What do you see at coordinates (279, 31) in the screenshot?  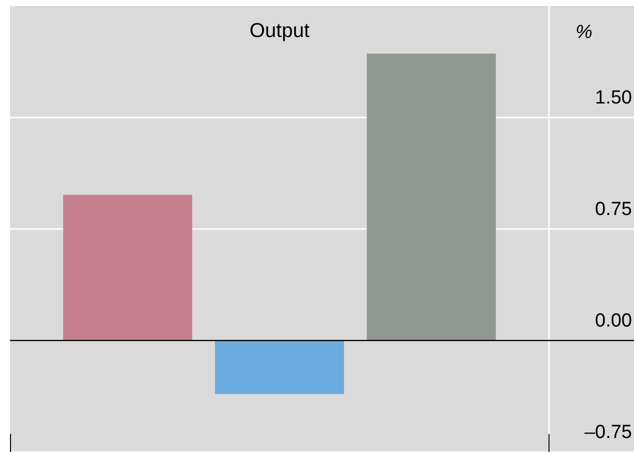 I see `text: Output` at bounding box center [279, 31].